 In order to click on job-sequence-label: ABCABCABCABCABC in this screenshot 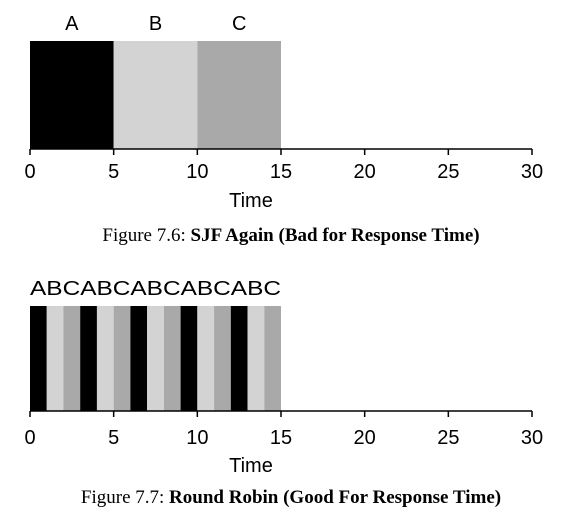, I will do `click(155, 289)`.